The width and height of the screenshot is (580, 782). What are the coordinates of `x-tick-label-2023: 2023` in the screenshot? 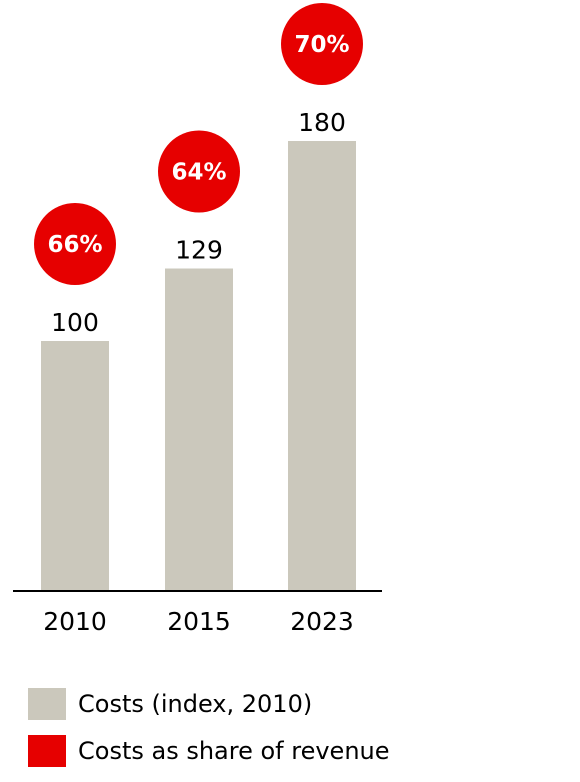 It's located at (322, 621).